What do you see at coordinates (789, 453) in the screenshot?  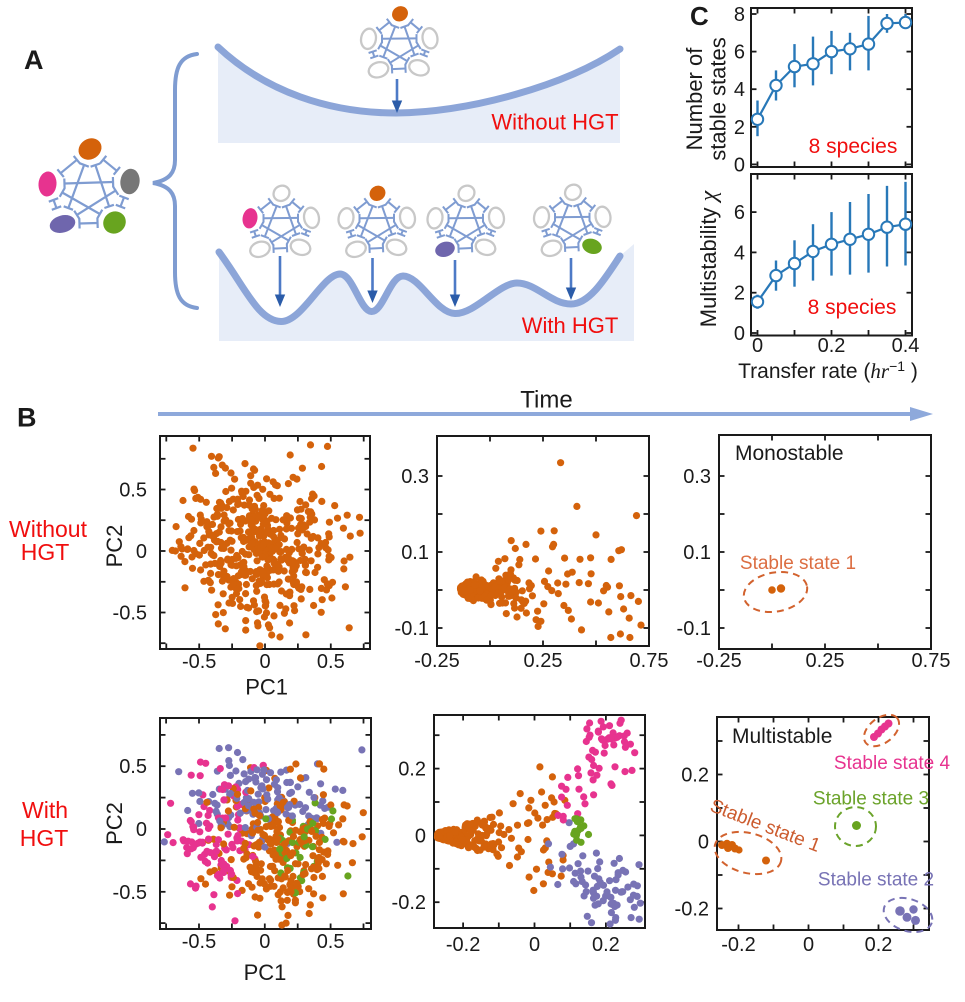 I see `svg-text: Monostable` at bounding box center [789, 453].